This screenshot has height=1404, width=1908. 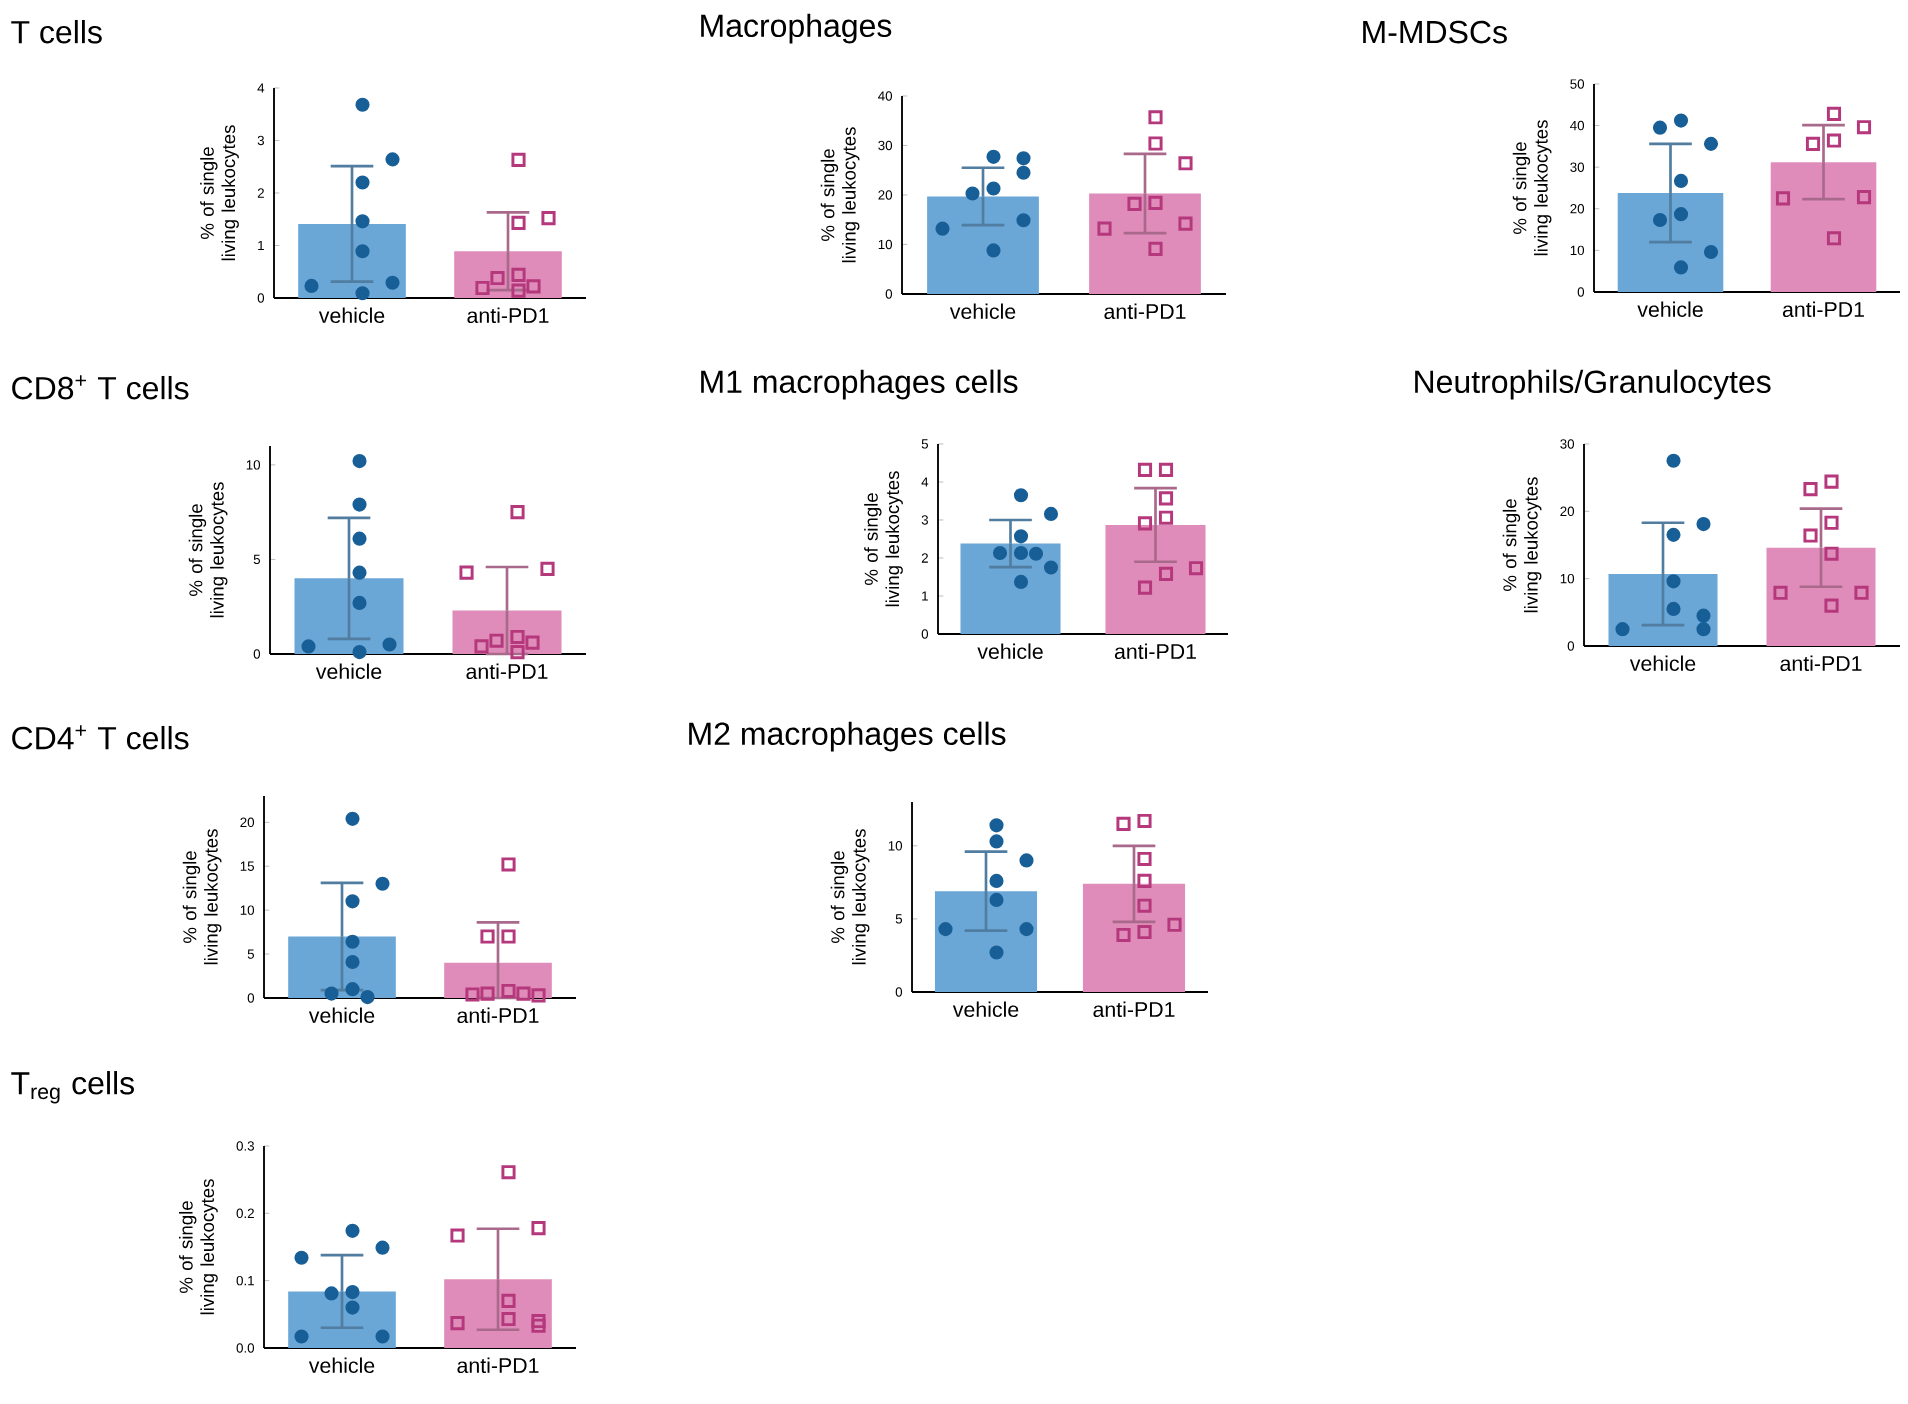 What do you see at coordinates (1435, 32) in the screenshot?
I see `chart-title: M-MDSCs` at bounding box center [1435, 32].